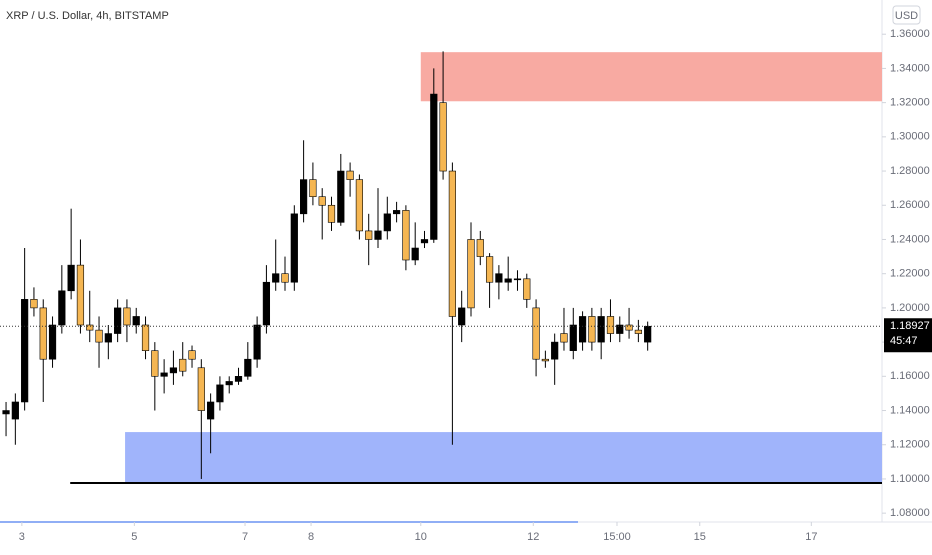  What do you see at coordinates (910, 376) in the screenshot?
I see `y-tick-label: 1.16000` at bounding box center [910, 376].